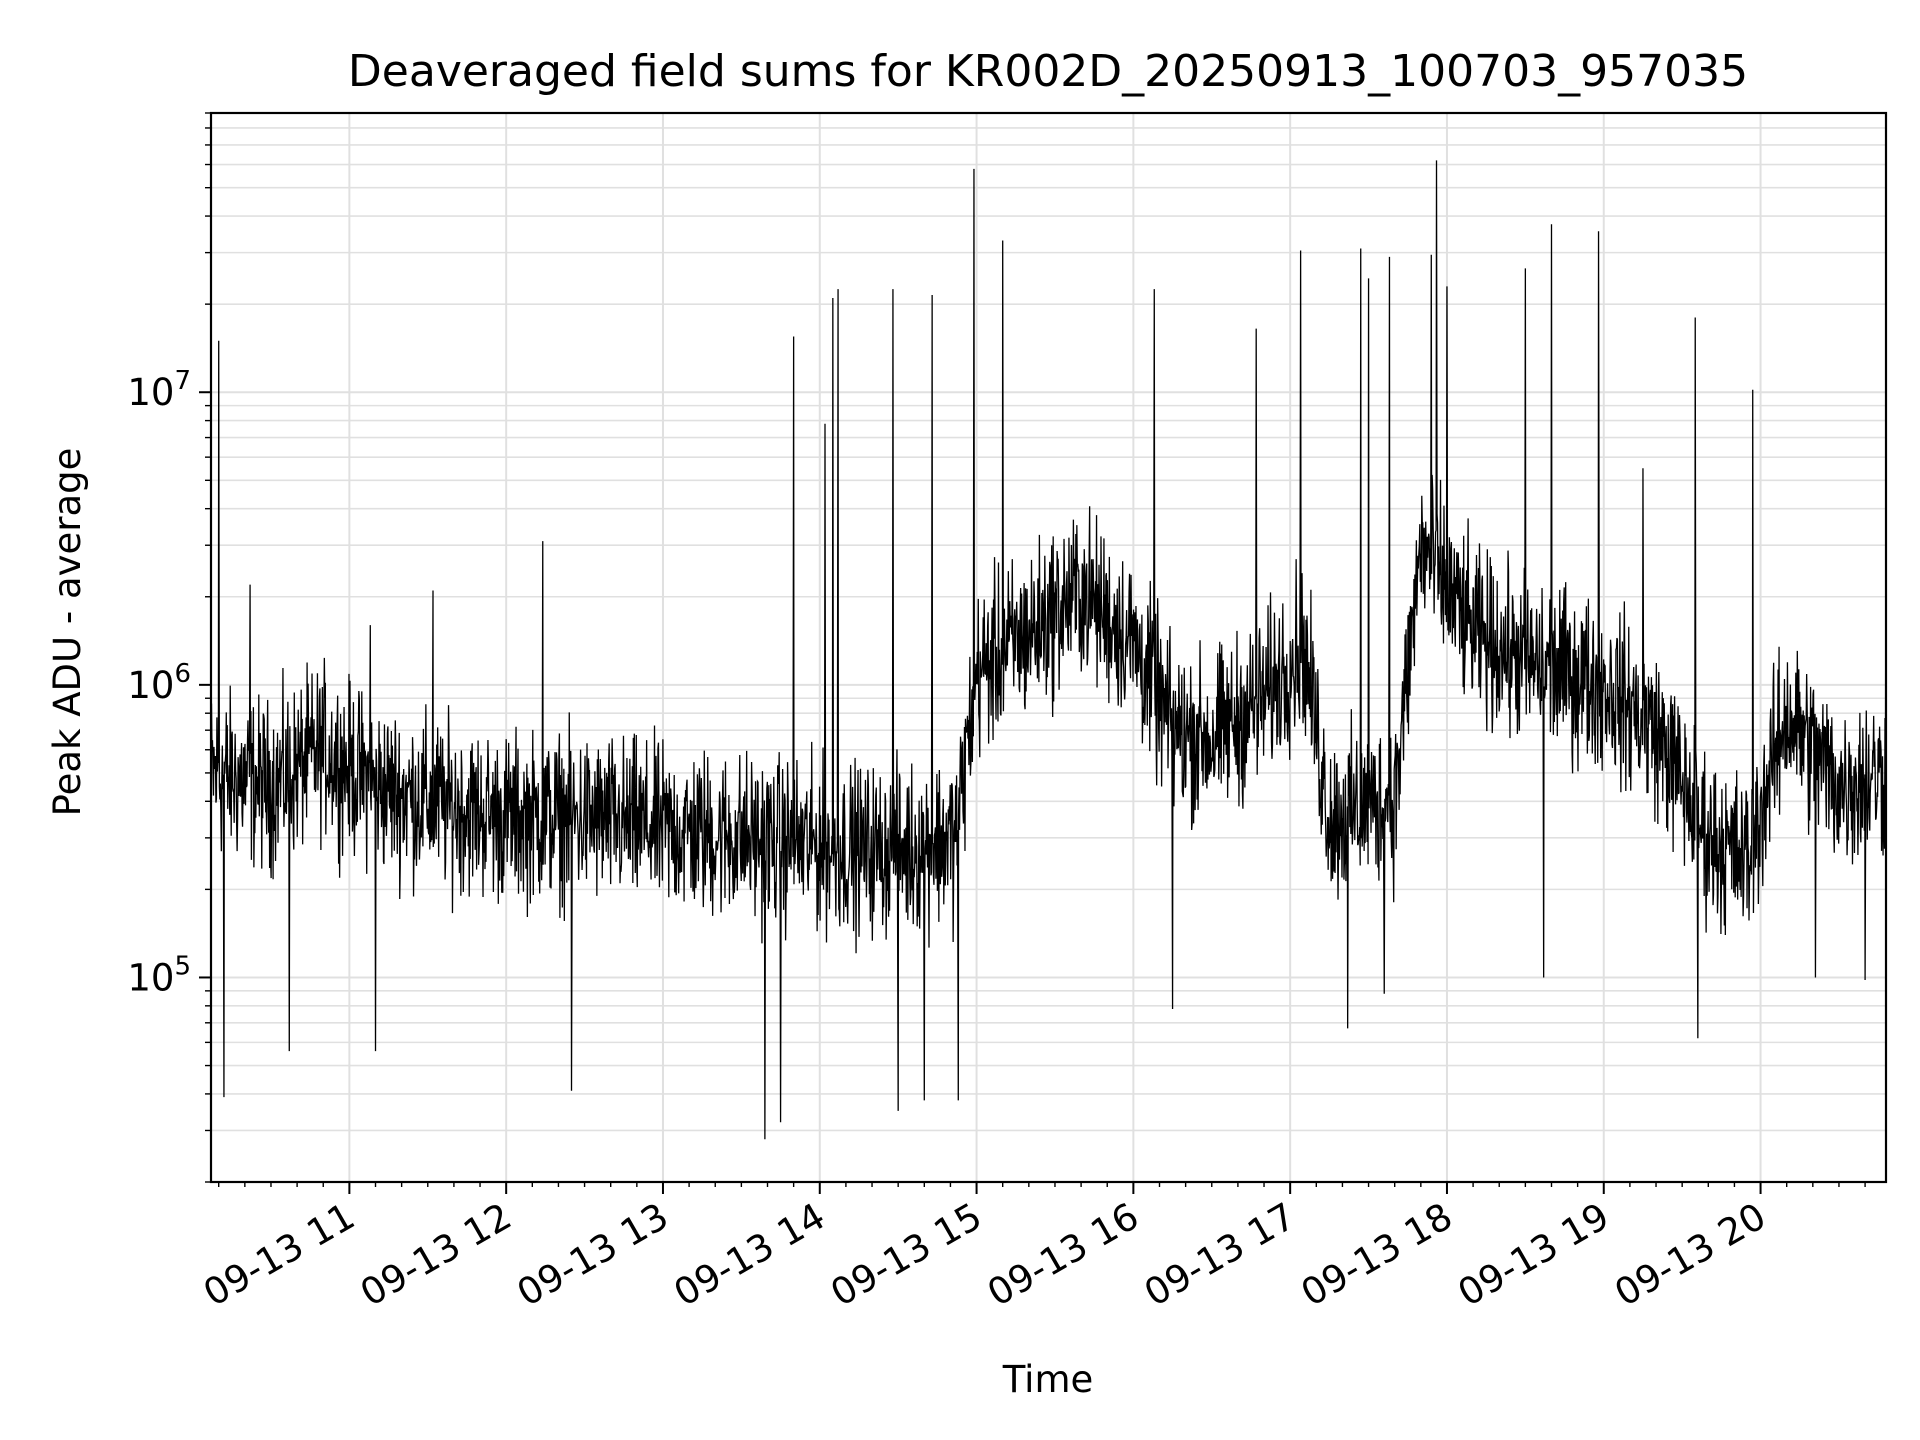  What do you see at coordinates (1063, 1255) in the screenshot?
I see `x-tick-label: 09-13 16` at bounding box center [1063, 1255].